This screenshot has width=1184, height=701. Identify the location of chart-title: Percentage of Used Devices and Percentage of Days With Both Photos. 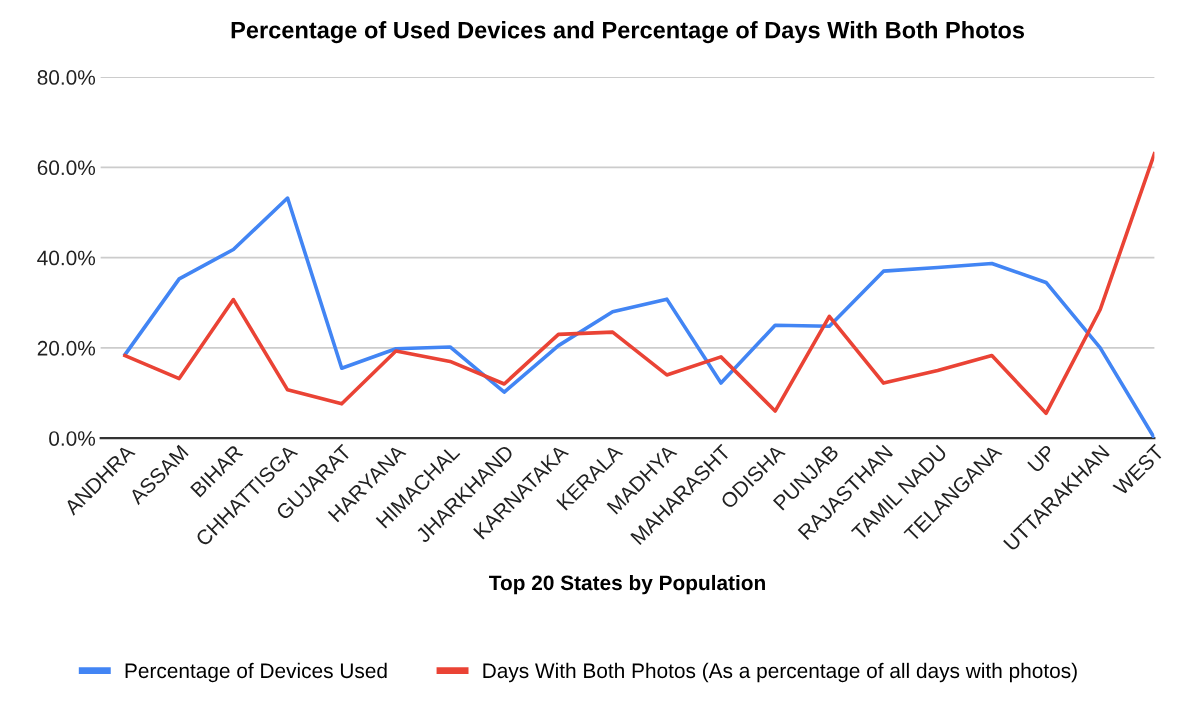
(628, 32).